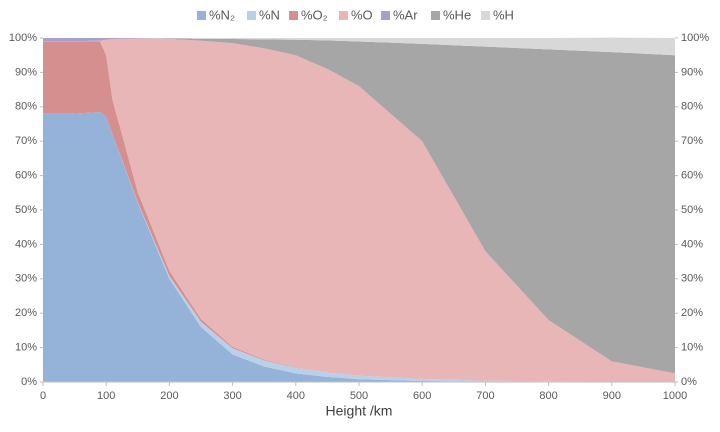 The width and height of the screenshot is (720, 432). What do you see at coordinates (362, 14) in the screenshot?
I see `legend-label: %O` at bounding box center [362, 14].